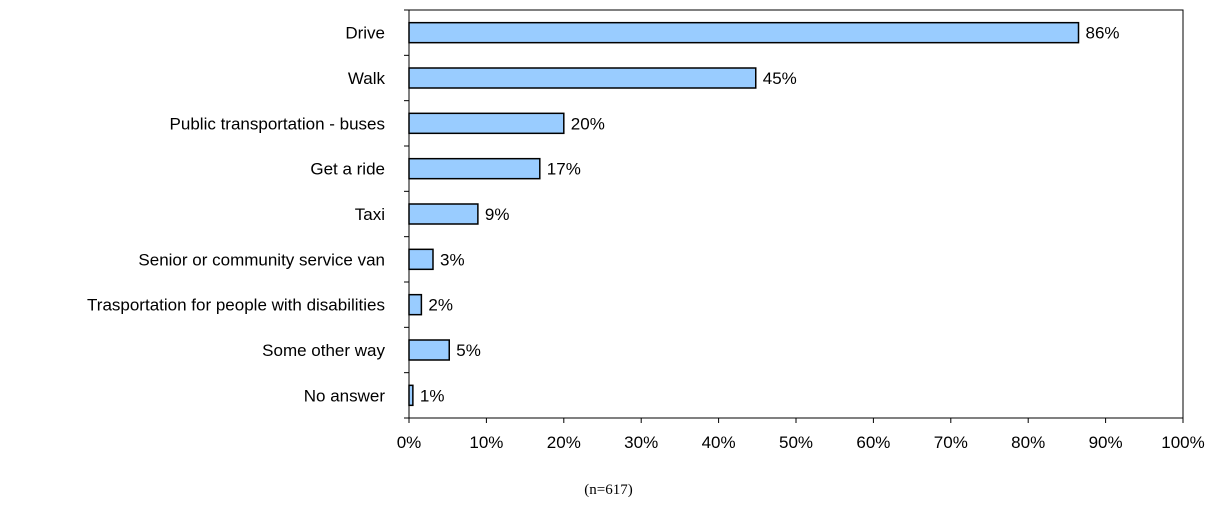  I want to click on category-label: Senior or community service van, so click(261, 259).